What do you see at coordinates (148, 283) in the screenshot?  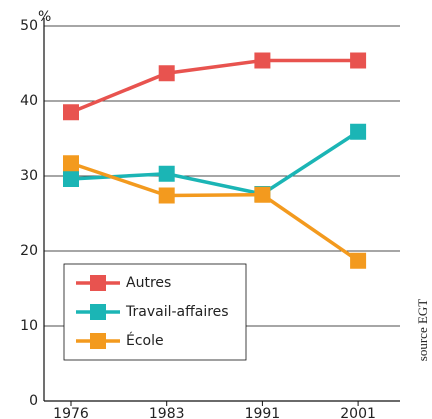 I see `legend-label: Autres` at bounding box center [148, 283].